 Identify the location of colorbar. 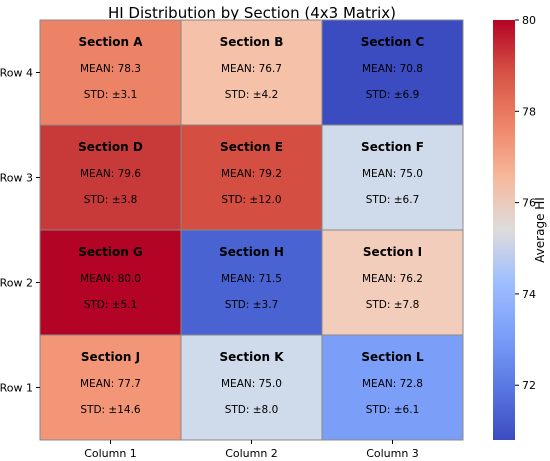
(504, 230).